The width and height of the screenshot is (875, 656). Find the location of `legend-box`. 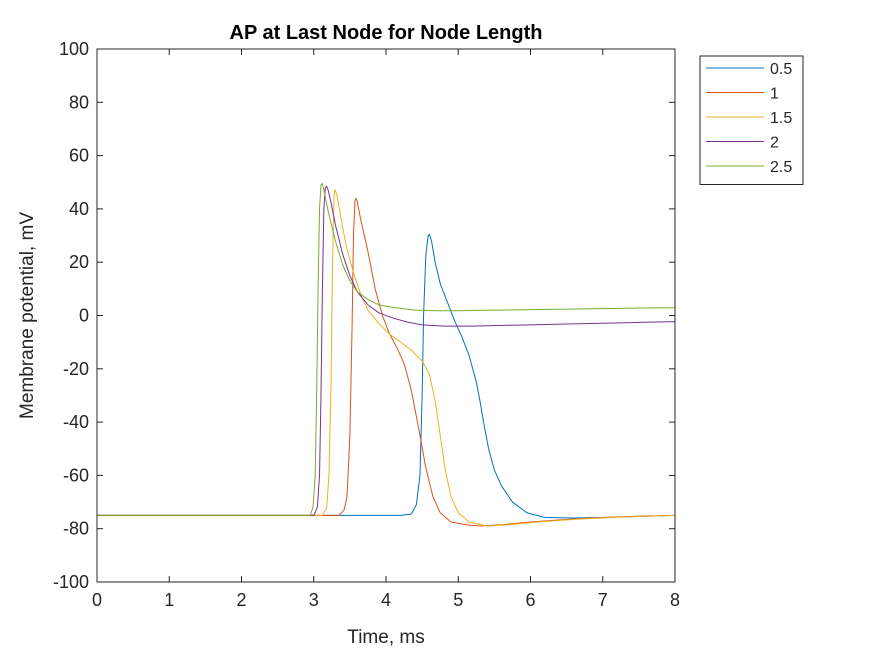

legend-box is located at coordinates (751, 120).